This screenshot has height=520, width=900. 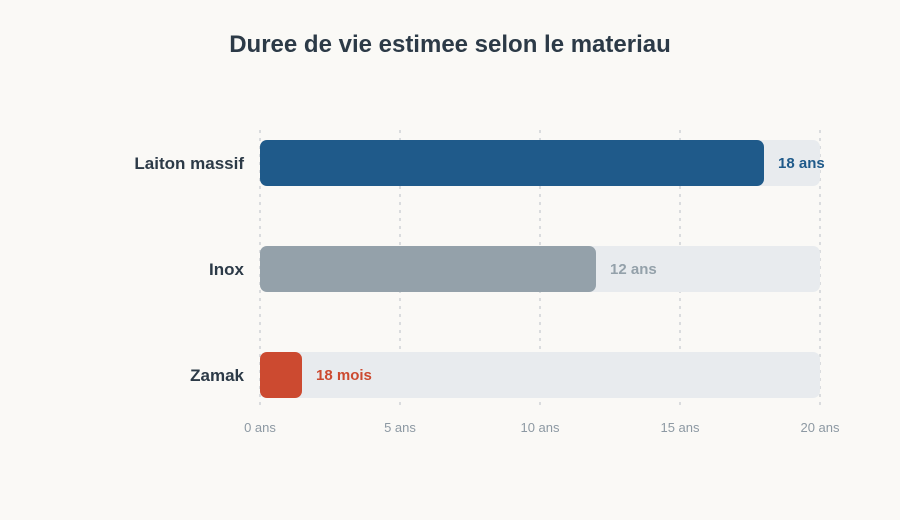 I want to click on x-axis-ticks: 0 ans 5 ans 10 ans 15 ans 20 ans, so click(x=542, y=427).